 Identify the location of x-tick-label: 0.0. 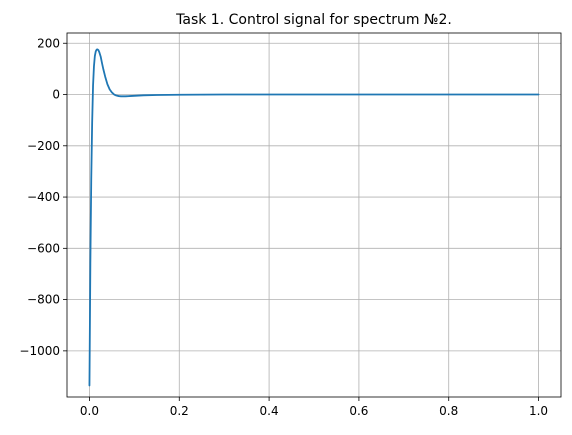
(89, 411).